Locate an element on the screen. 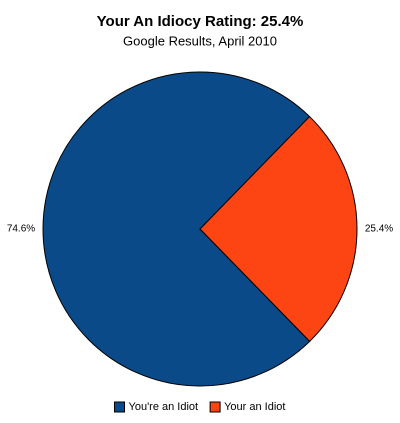 The width and height of the screenshot is (400, 423). chart-title: Your An Idiocy Rating: 25.4% is located at coordinates (200, 21).